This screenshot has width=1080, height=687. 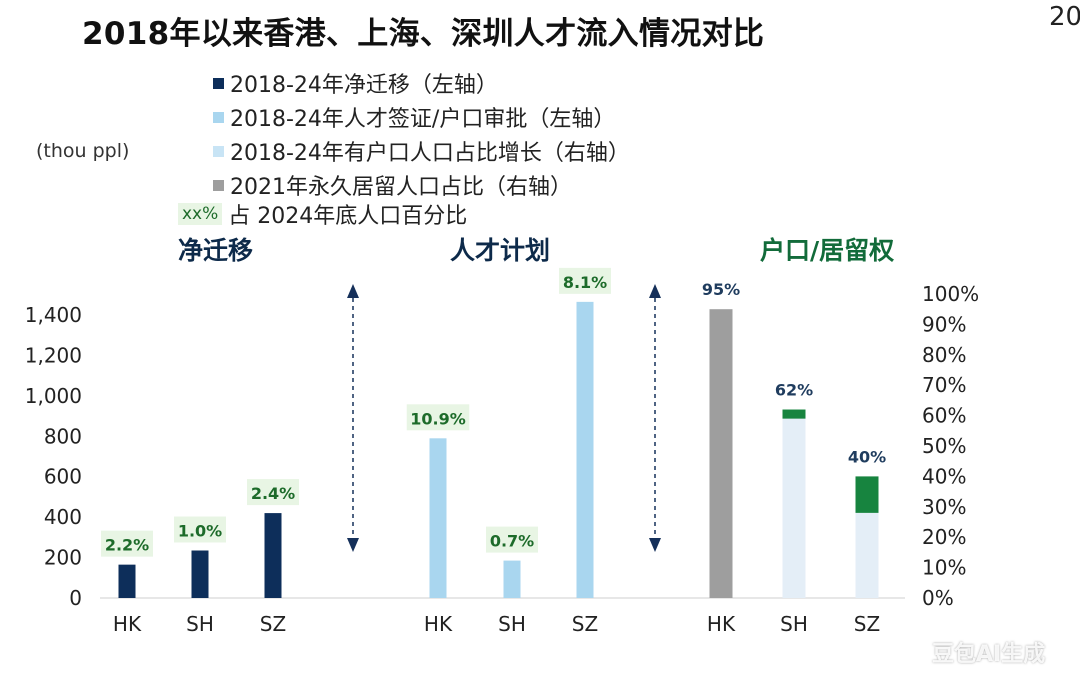 What do you see at coordinates (423, 119) in the screenshot?
I see `legend-label: 2018-24年人才签证/户口审批（左轴）` at bounding box center [423, 119].